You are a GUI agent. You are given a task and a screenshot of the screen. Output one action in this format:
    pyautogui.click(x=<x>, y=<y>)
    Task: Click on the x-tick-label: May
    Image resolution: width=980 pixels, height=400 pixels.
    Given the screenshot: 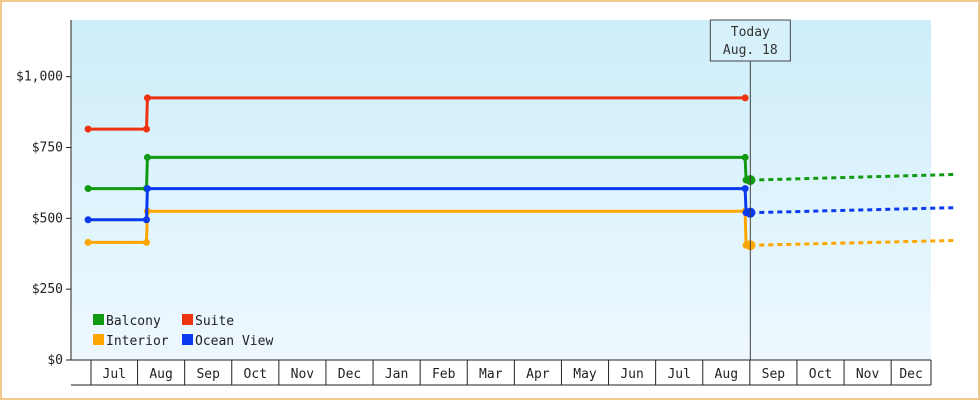 What is the action you would take?
    pyautogui.click(x=585, y=374)
    